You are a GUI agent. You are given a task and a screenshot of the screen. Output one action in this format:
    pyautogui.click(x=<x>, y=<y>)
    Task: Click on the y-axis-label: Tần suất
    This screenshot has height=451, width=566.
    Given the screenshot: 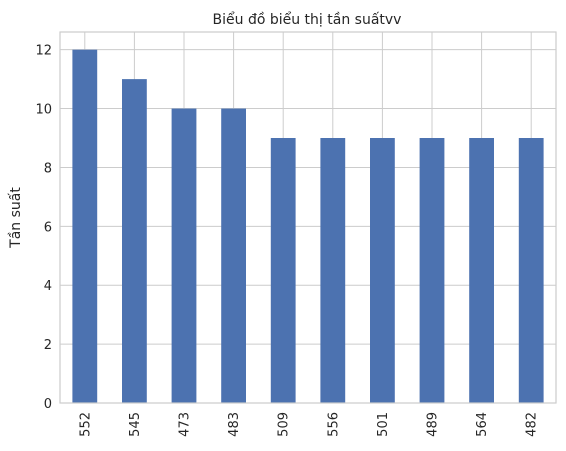 What is the action you would take?
    pyautogui.click(x=16, y=218)
    